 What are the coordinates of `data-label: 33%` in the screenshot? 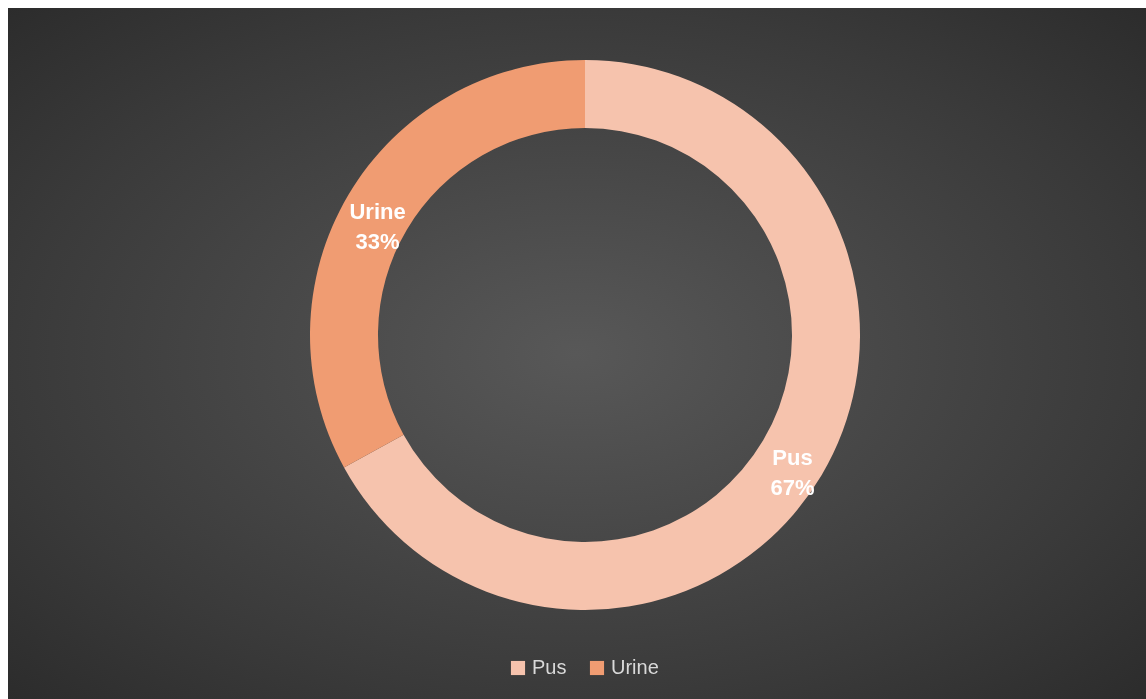 It's located at (377, 242).